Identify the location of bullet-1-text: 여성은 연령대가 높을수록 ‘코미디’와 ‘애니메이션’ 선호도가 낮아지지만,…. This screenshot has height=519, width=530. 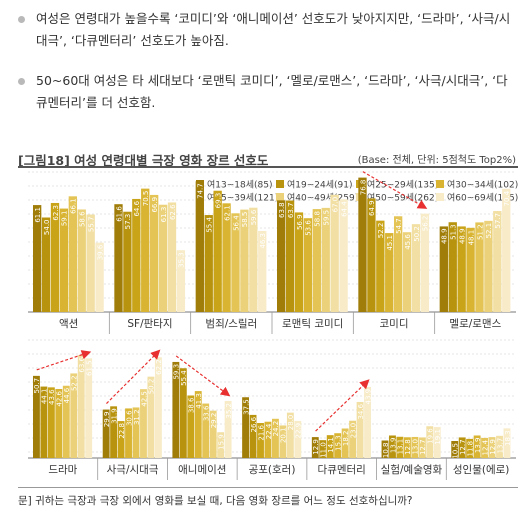
(273, 29).